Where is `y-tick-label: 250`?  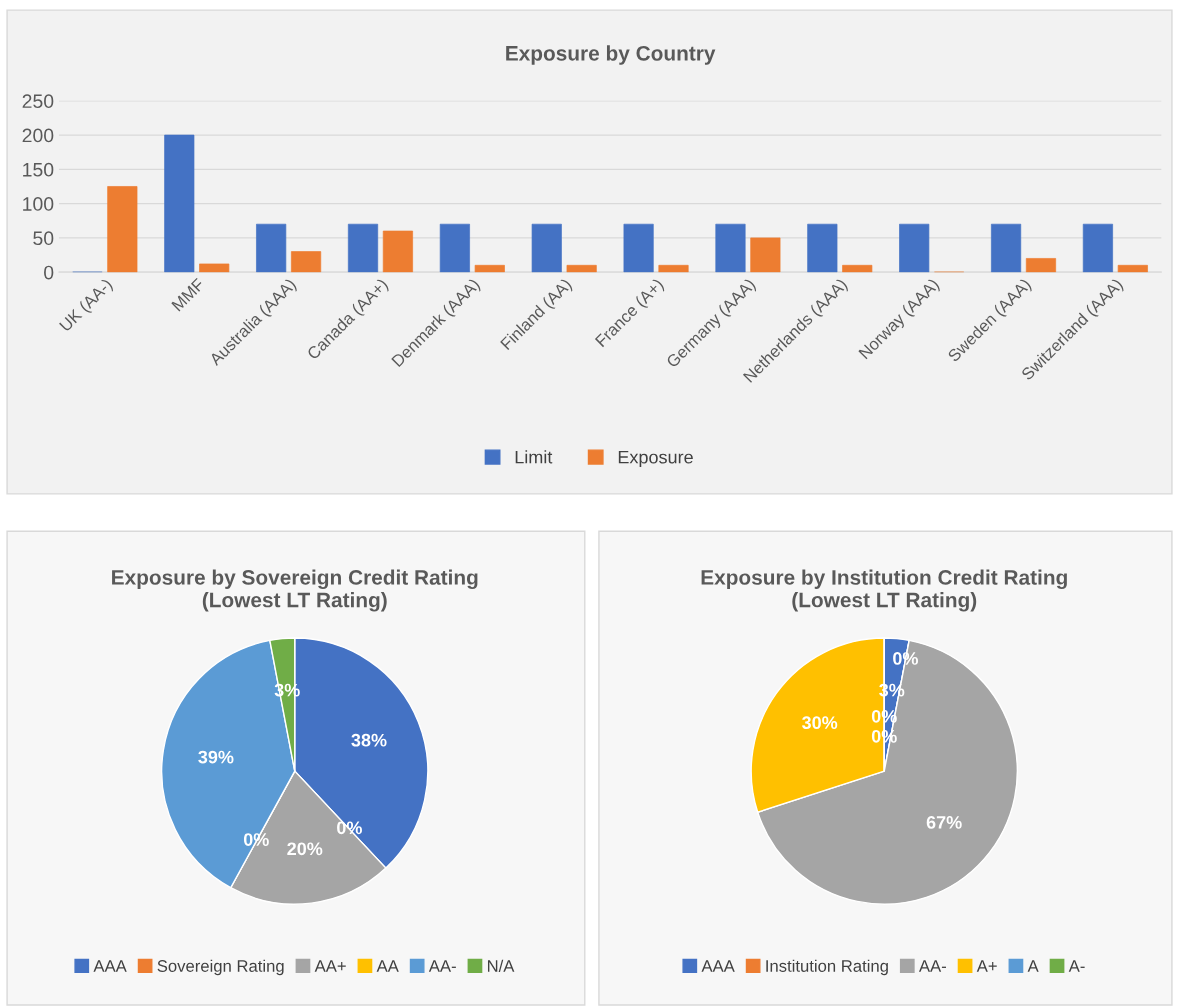 y-tick-label: 250 is located at coordinates (38, 101).